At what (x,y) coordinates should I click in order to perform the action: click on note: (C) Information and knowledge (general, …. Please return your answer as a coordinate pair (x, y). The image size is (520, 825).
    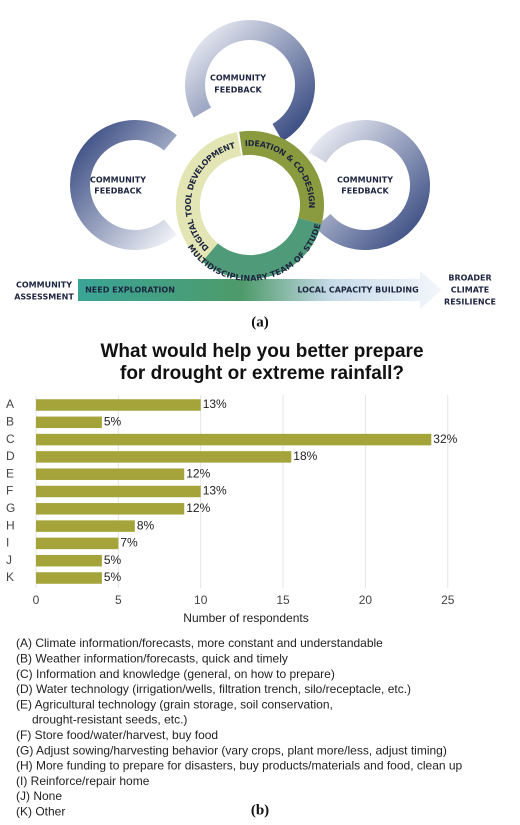
    Looking at the image, I should click on (175, 674).